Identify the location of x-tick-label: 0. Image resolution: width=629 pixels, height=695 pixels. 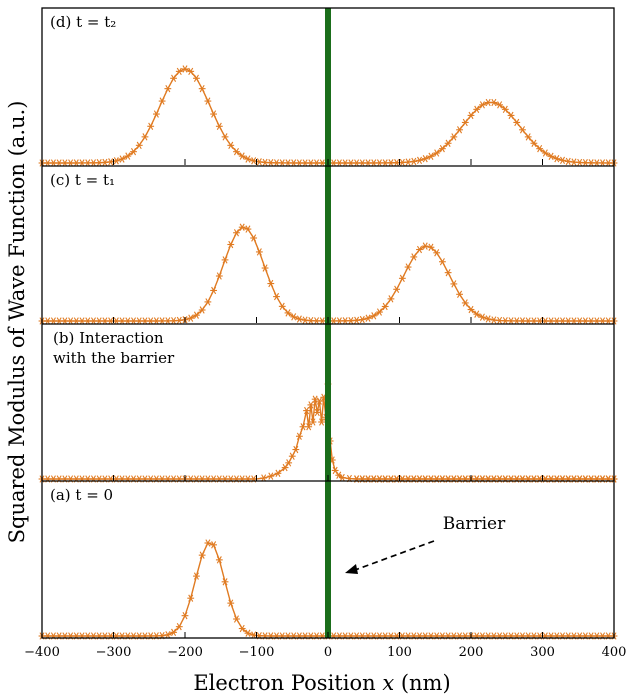
(328, 652).